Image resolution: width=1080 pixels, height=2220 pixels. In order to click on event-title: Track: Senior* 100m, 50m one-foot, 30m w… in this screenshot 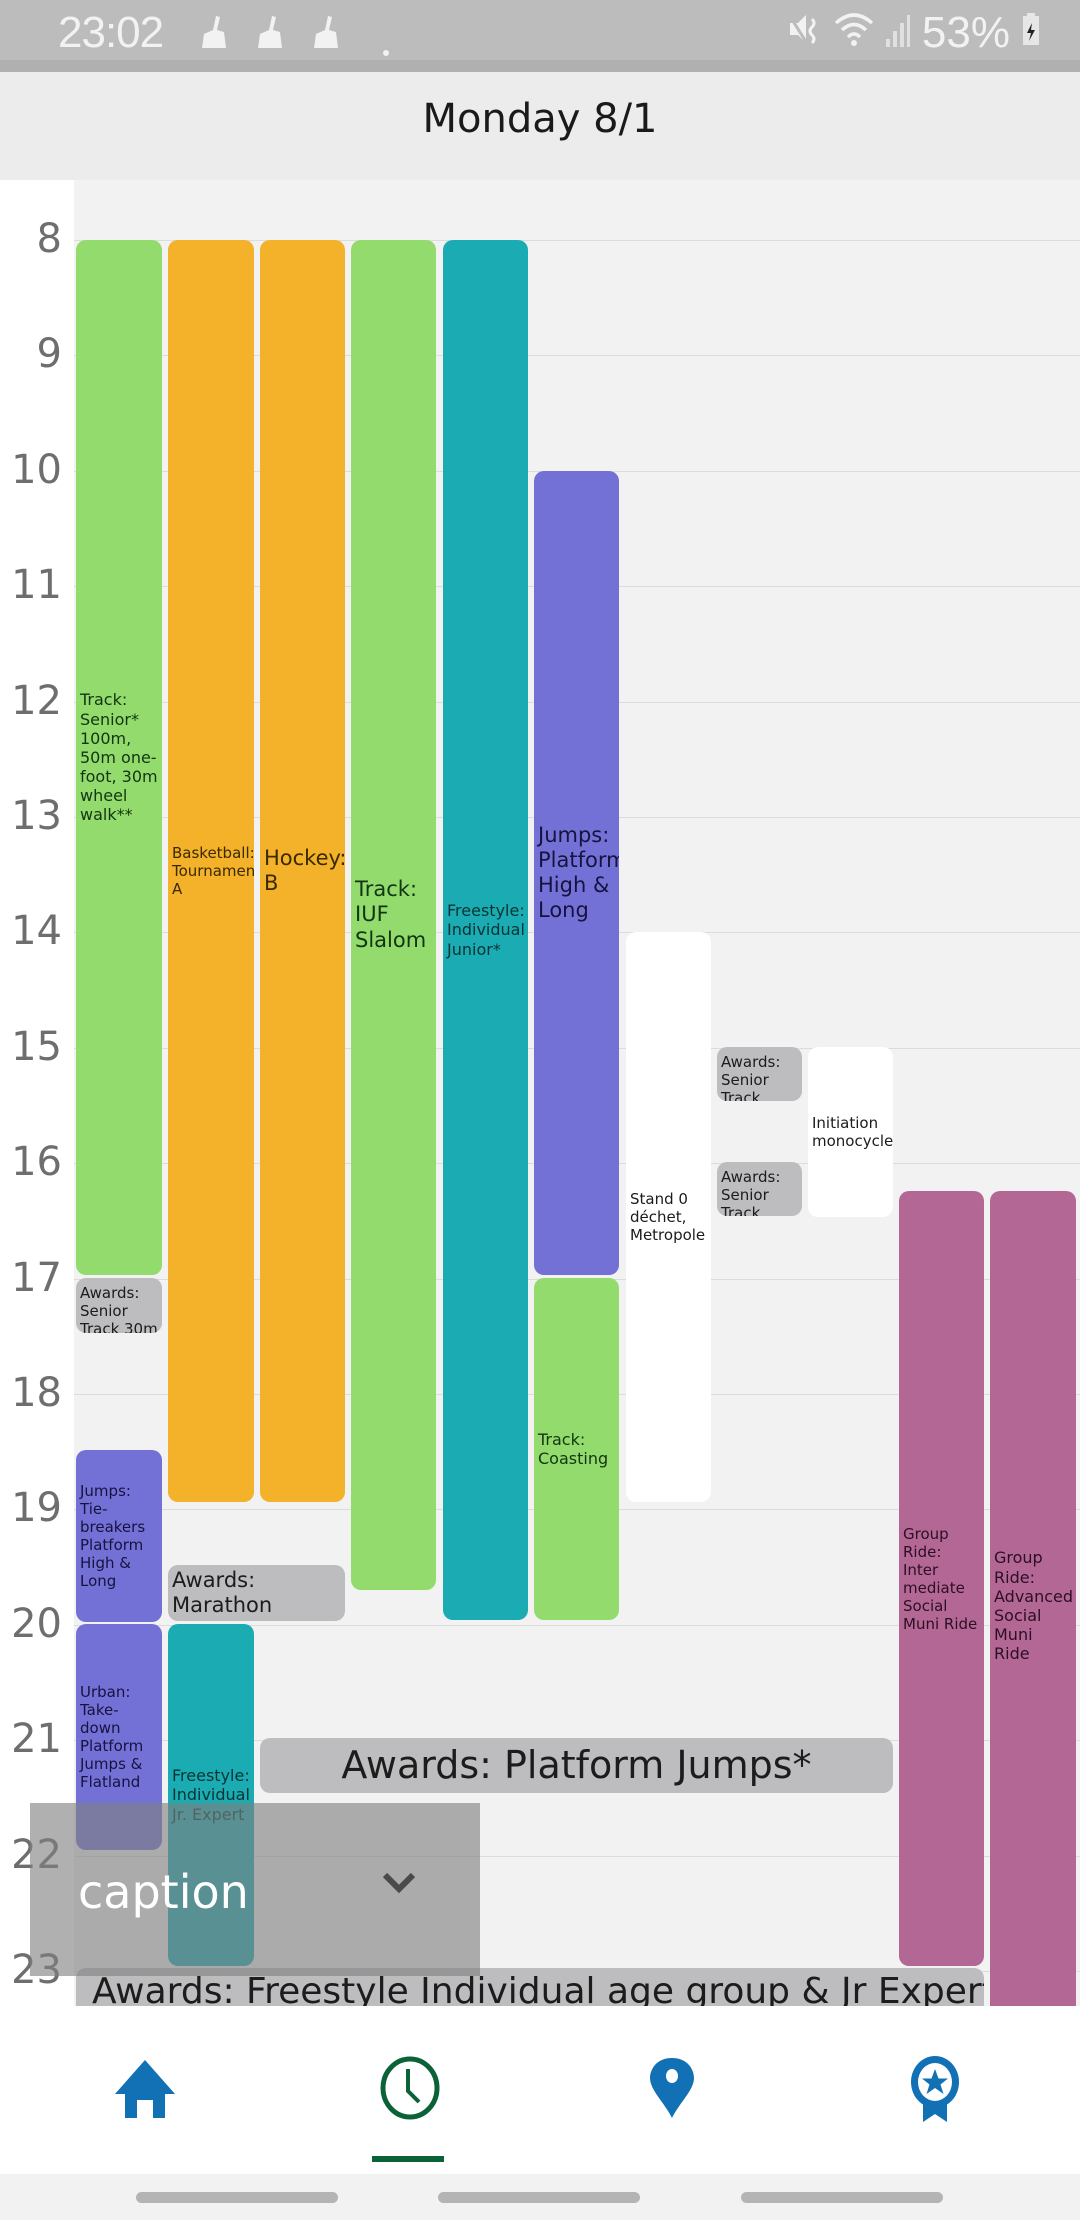, I will do `click(119, 757)`.